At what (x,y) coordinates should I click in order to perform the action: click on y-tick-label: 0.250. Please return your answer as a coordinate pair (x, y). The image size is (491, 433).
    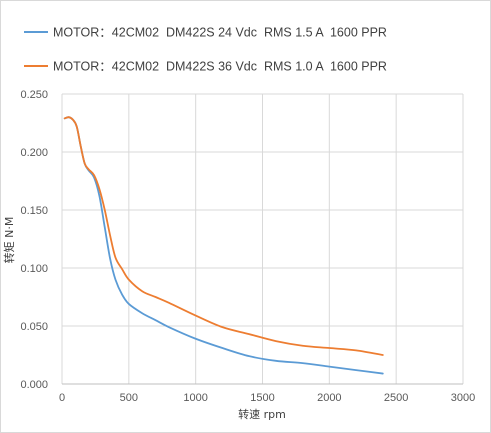
    Looking at the image, I should click on (34, 95).